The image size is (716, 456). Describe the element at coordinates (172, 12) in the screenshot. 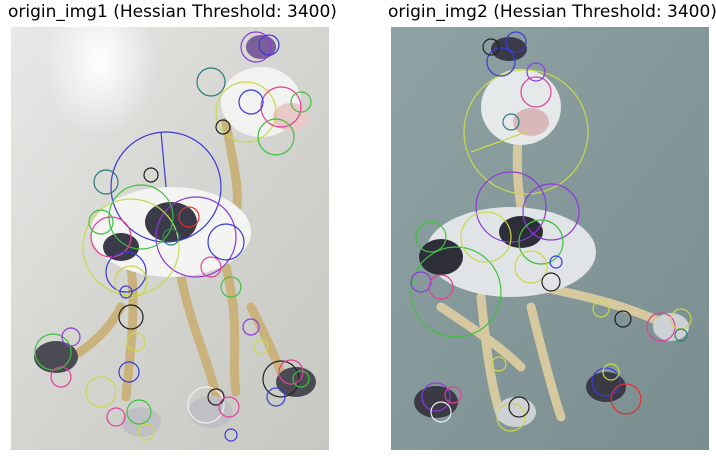

I see `panel-title-left: origin_img1 (Hessian Threshold: 3400)` at that location.